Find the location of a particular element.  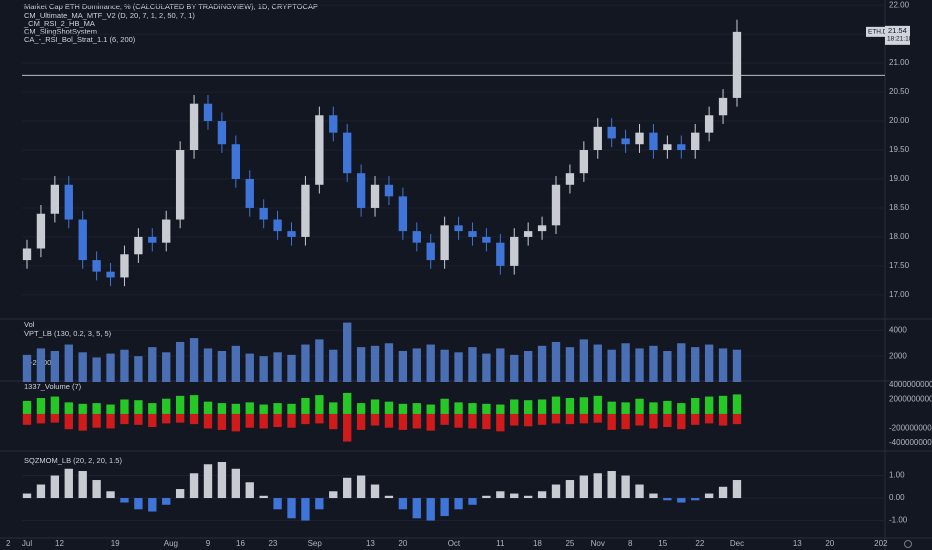

y-tick-label: 18.50 is located at coordinates (899, 207).